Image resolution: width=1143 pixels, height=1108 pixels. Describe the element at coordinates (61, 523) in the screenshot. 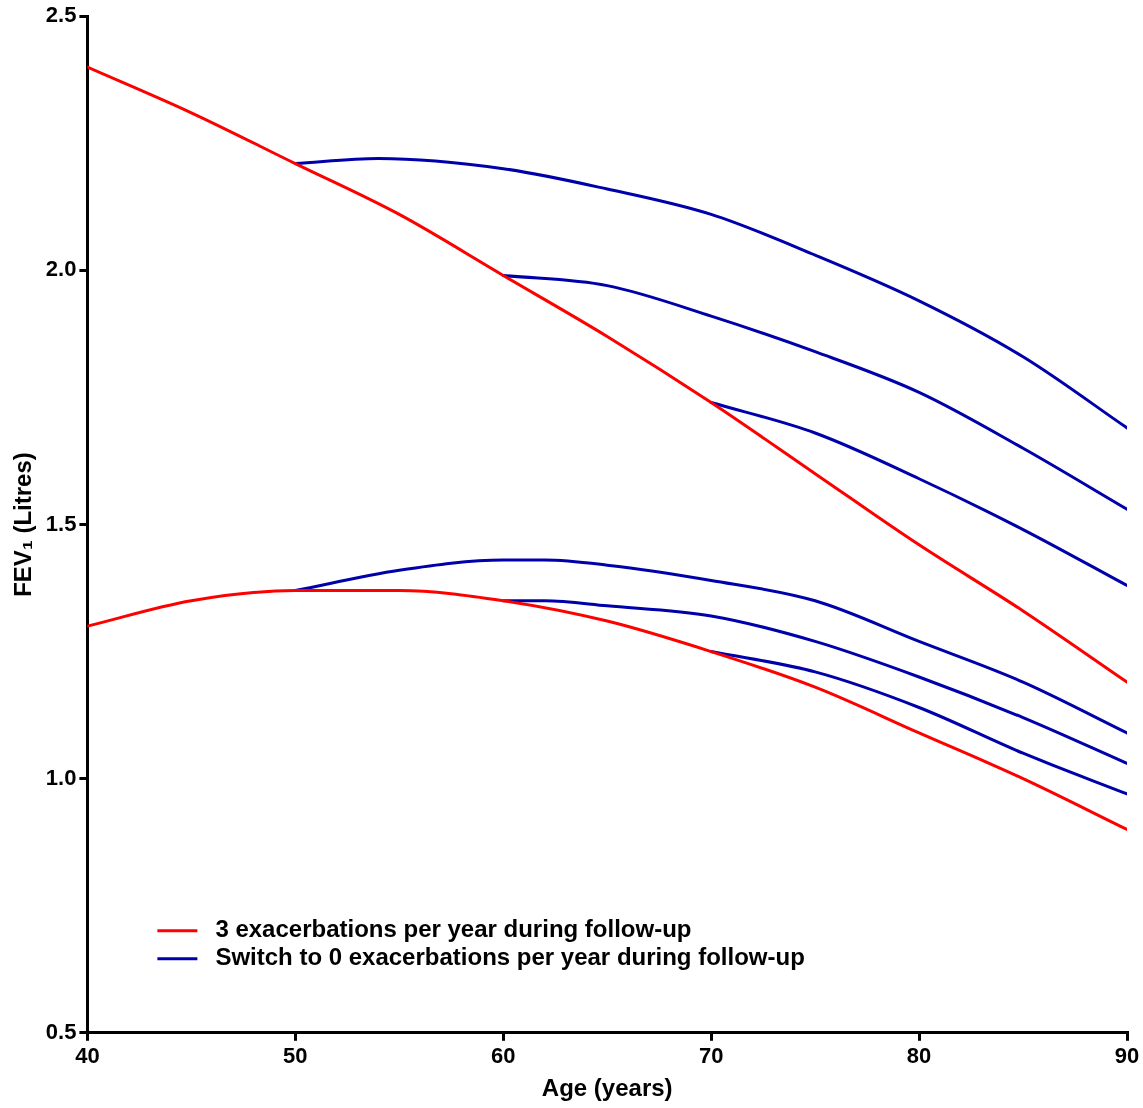

I see `y-tick-label: 1.5` at that location.